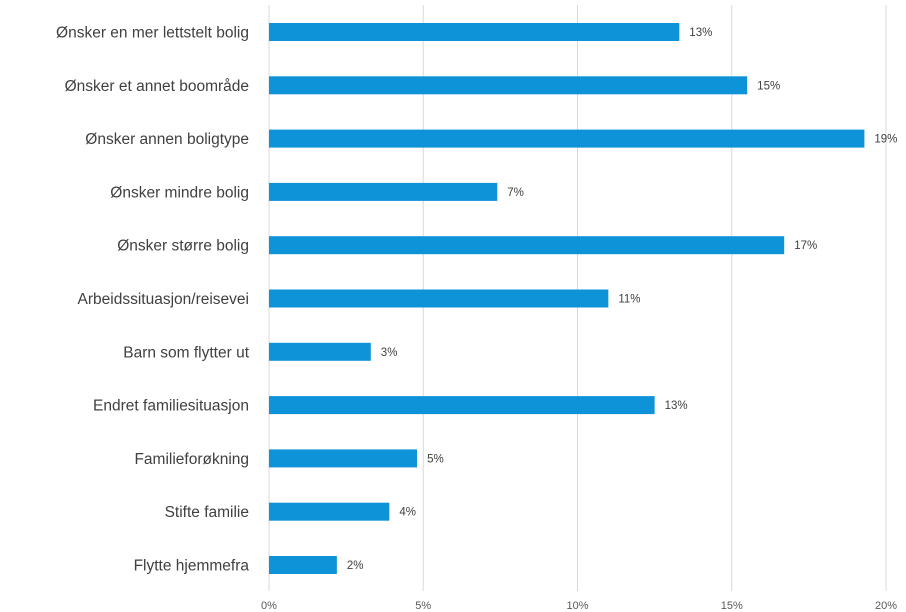 The height and width of the screenshot is (612, 906). I want to click on data-label: 3%, so click(389, 353).